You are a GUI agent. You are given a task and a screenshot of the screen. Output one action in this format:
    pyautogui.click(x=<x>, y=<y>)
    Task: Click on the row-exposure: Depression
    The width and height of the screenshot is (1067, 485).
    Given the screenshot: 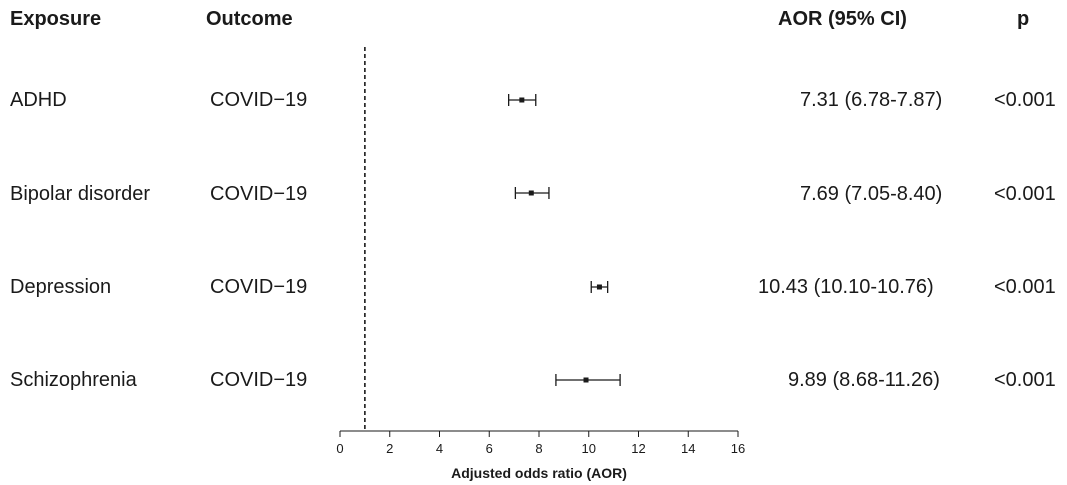 What is the action you would take?
    pyautogui.click(x=61, y=287)
    